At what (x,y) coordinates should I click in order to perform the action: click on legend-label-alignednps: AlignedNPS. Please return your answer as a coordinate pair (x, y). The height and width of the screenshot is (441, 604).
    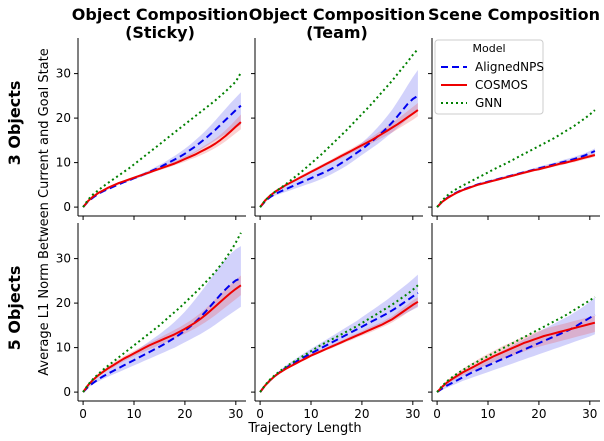
    Looking at the image, I should click on (509, 67).